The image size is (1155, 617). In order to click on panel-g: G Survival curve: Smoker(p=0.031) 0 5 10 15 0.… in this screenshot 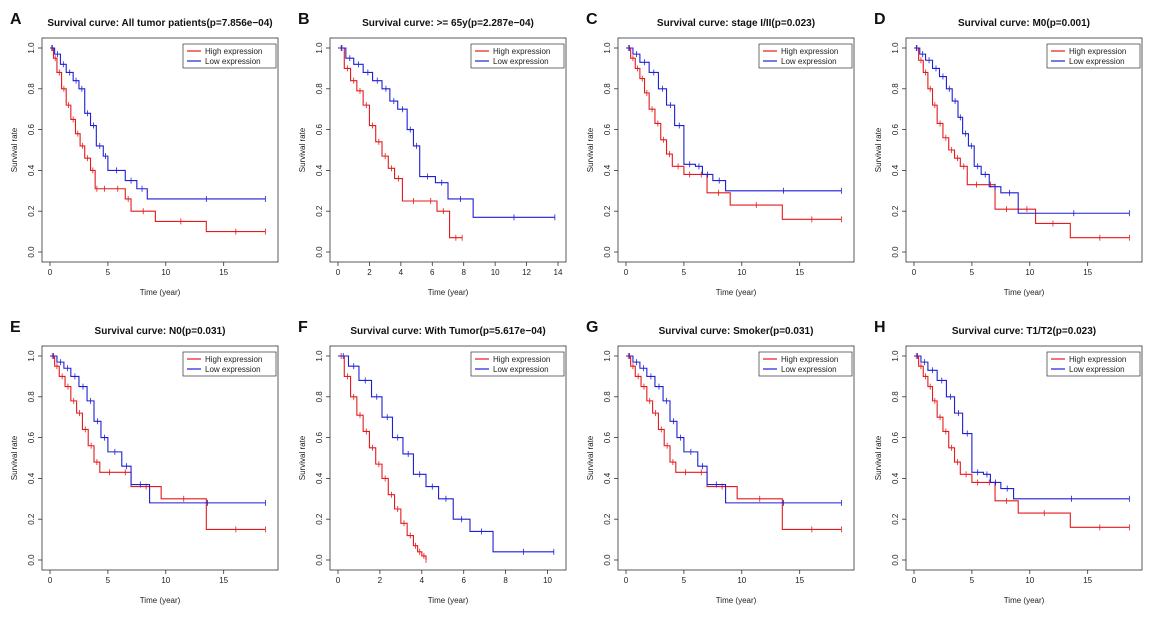, I will do `click(720, 462)`.